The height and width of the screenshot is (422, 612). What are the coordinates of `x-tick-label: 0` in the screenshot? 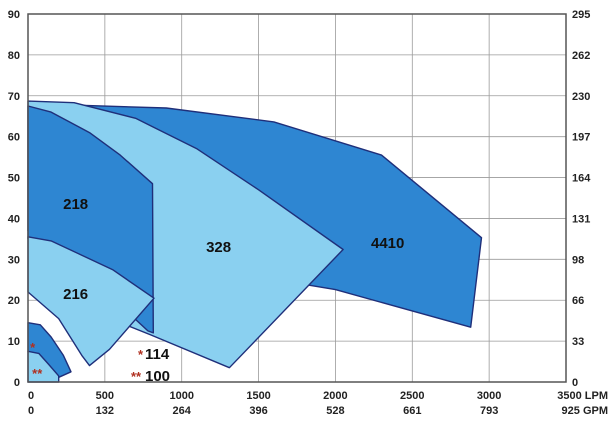 It's located at (31, 396).